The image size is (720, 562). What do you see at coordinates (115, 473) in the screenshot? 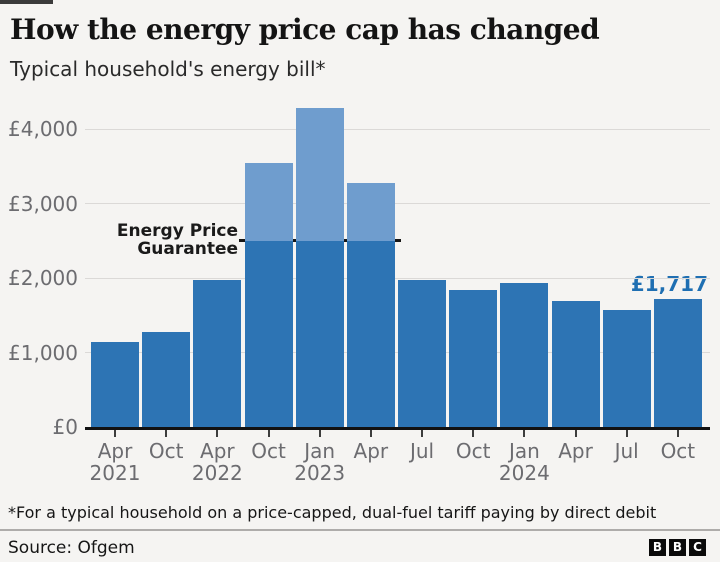
I see `x-axis-year-label: 2021` at bounding box center [115, 473].